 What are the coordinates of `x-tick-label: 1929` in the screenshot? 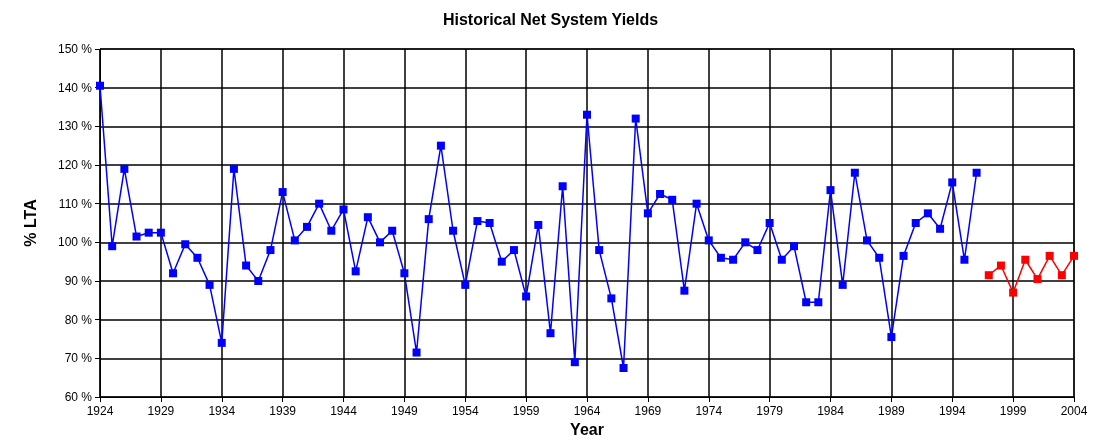 It's located at (161, 411).